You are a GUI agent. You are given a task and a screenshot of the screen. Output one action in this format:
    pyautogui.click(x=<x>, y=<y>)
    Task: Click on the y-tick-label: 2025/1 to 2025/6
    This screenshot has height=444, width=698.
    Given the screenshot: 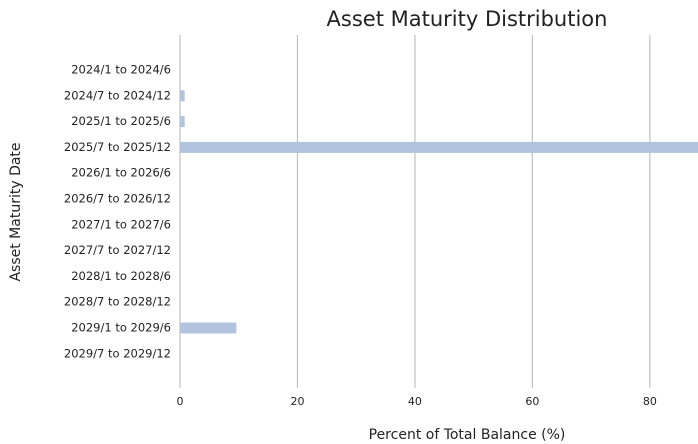 What is the action you would take?
    pyautogui.click(x=121, y=121)
    